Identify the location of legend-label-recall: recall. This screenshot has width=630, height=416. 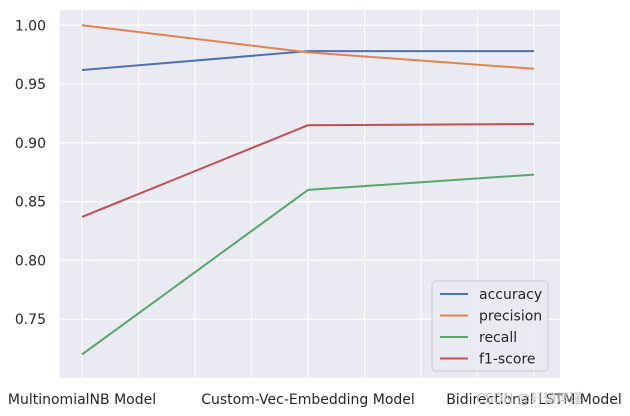
(498, 338).